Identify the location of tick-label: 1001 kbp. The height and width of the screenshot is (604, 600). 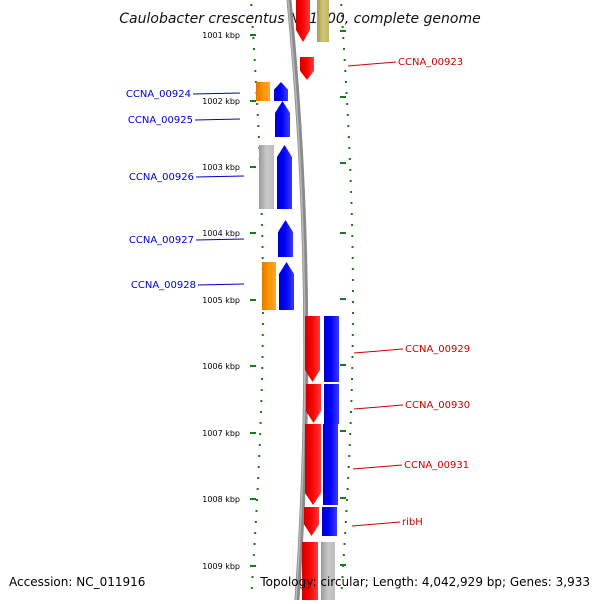
(221, 35).